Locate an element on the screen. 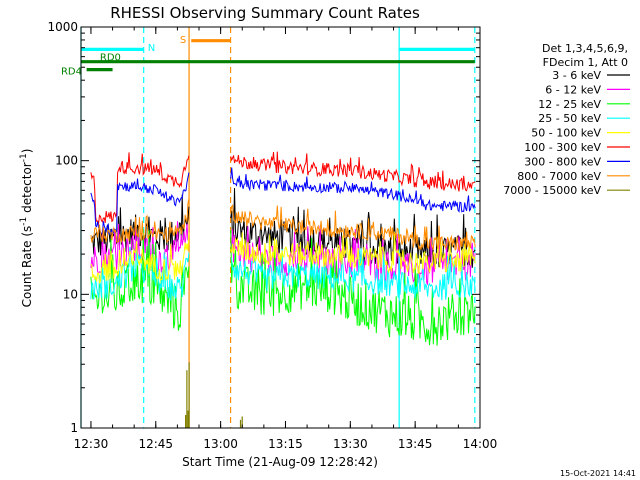 Image resolution: width=640 pixels, height=480 pixels. legend-entry-label-8: 7000 - 15000 keV is located at coordinates (552, 190).